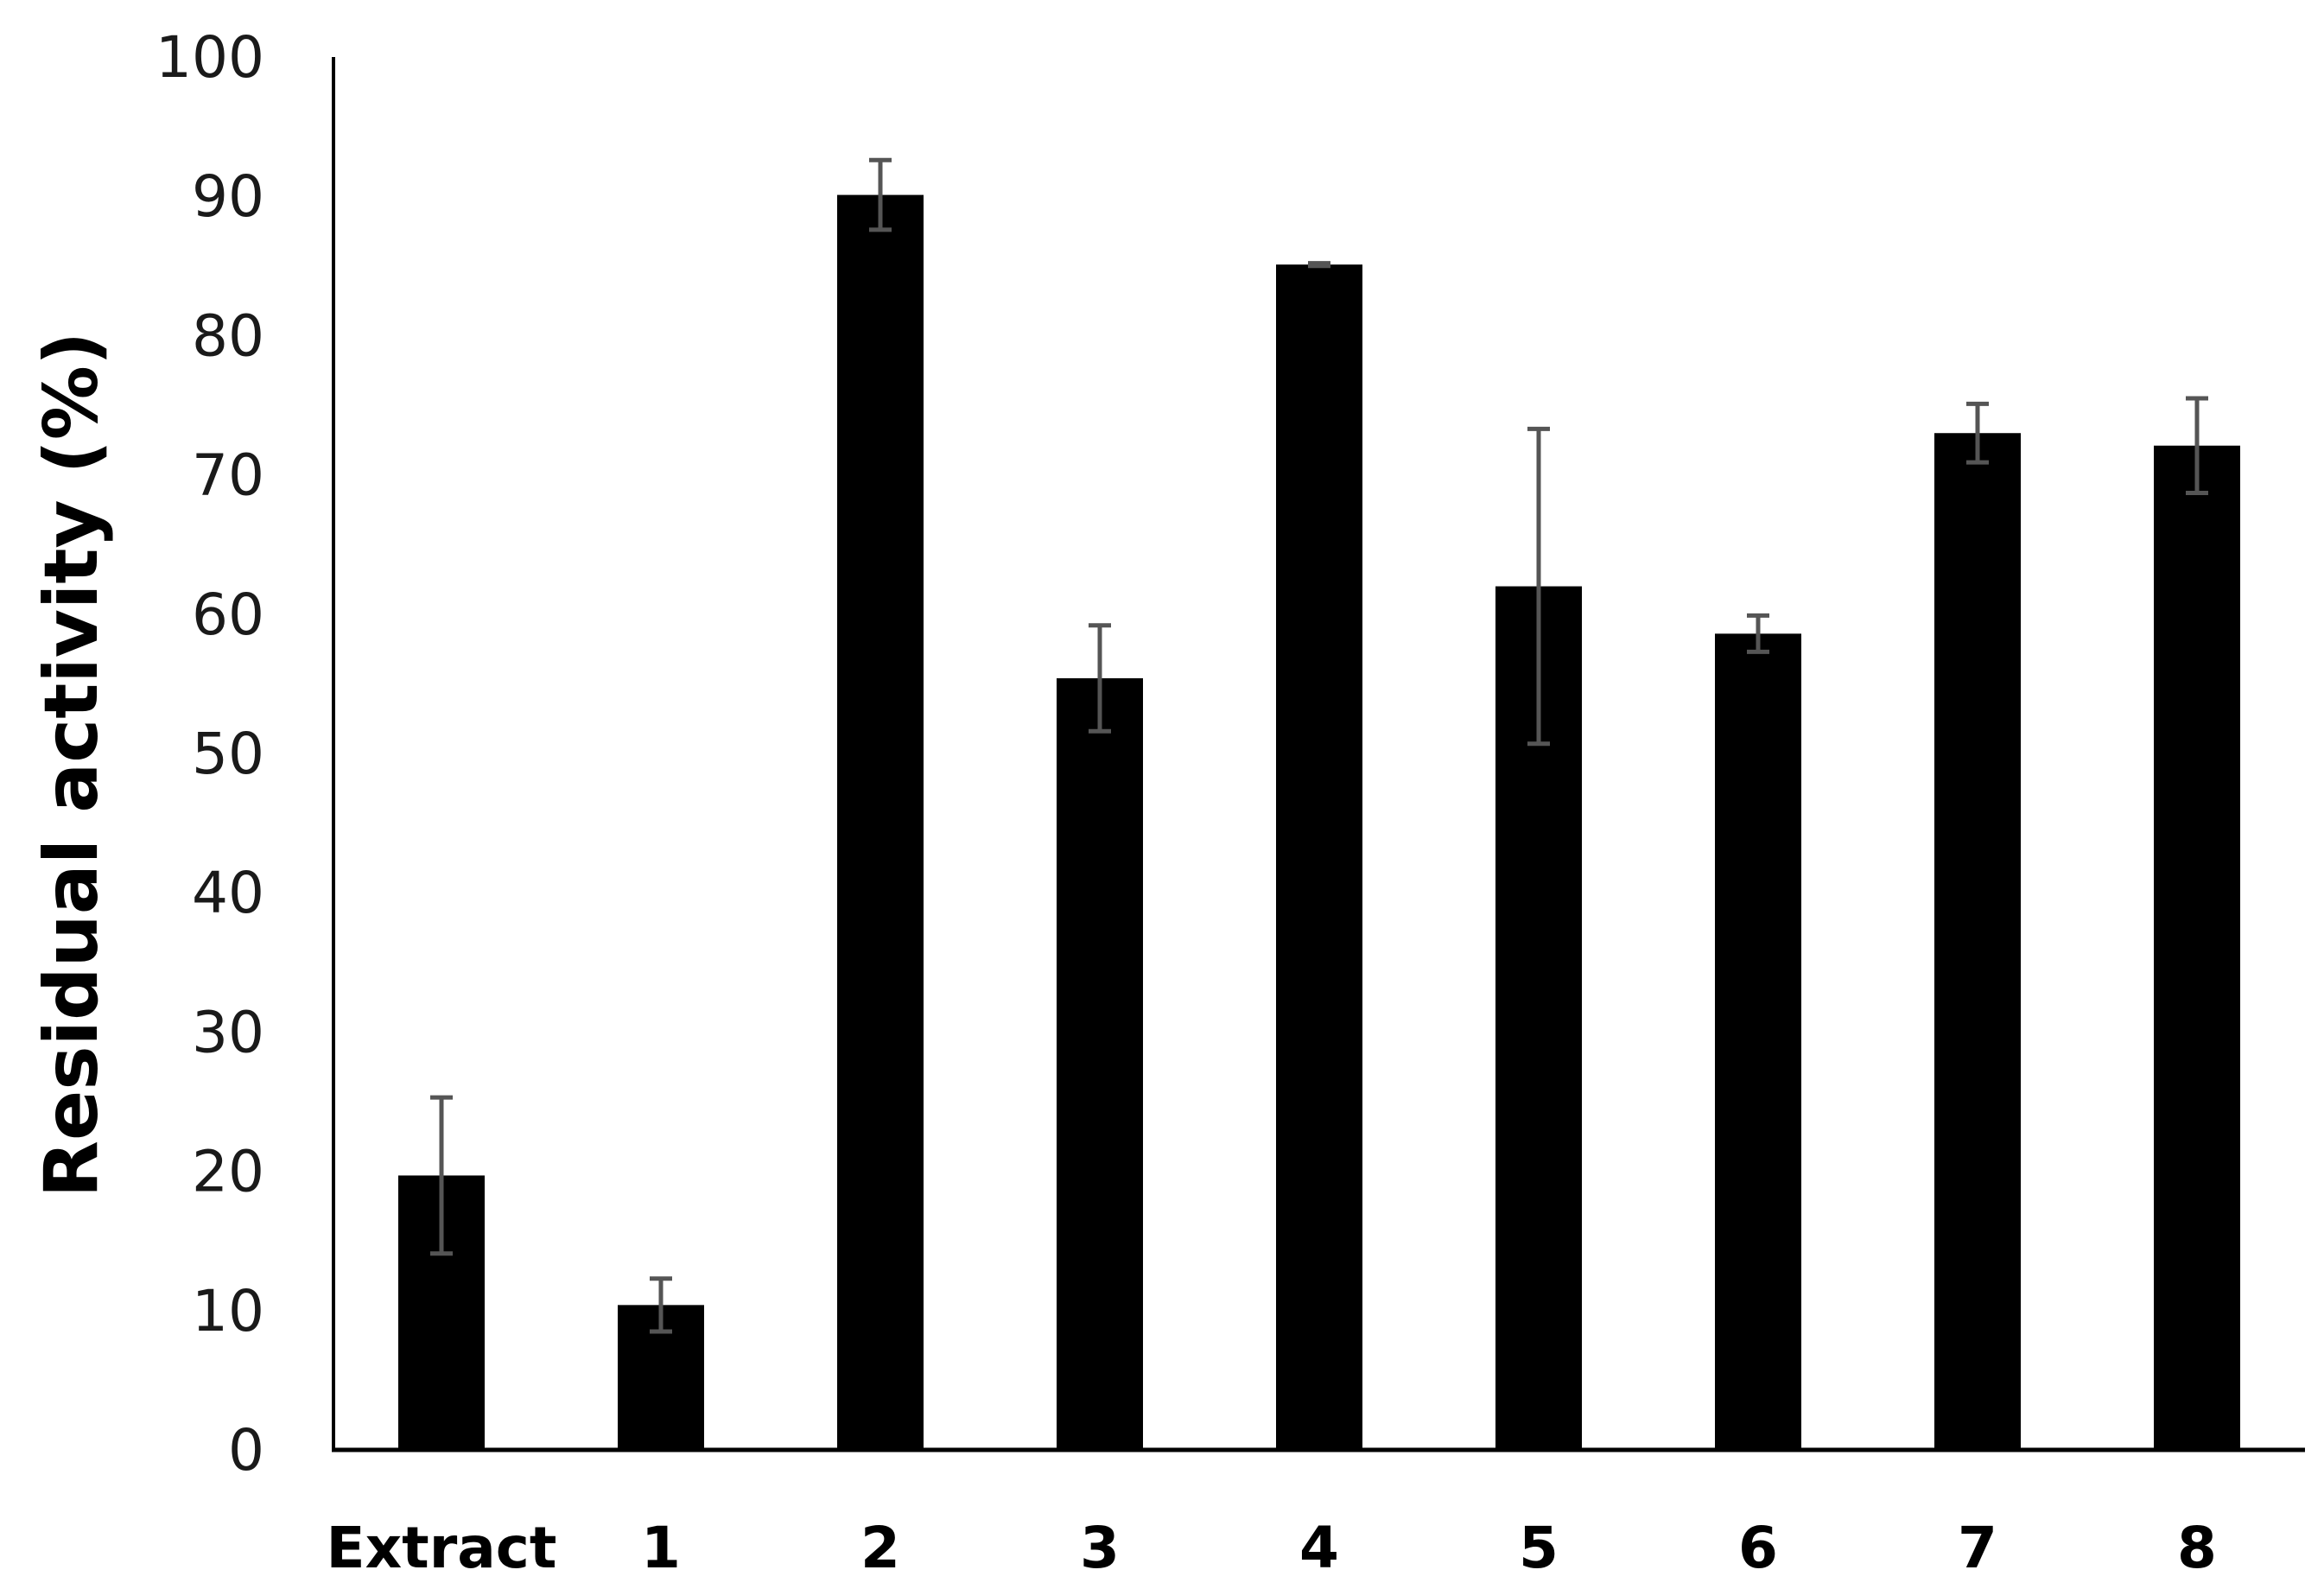 This screenshot has height=1589, width=2324. What do you see at coordinates (72, 765) in the screenshot?
I see `y-axis-title: Residual activity (%)` at bounding box center [72, 765].